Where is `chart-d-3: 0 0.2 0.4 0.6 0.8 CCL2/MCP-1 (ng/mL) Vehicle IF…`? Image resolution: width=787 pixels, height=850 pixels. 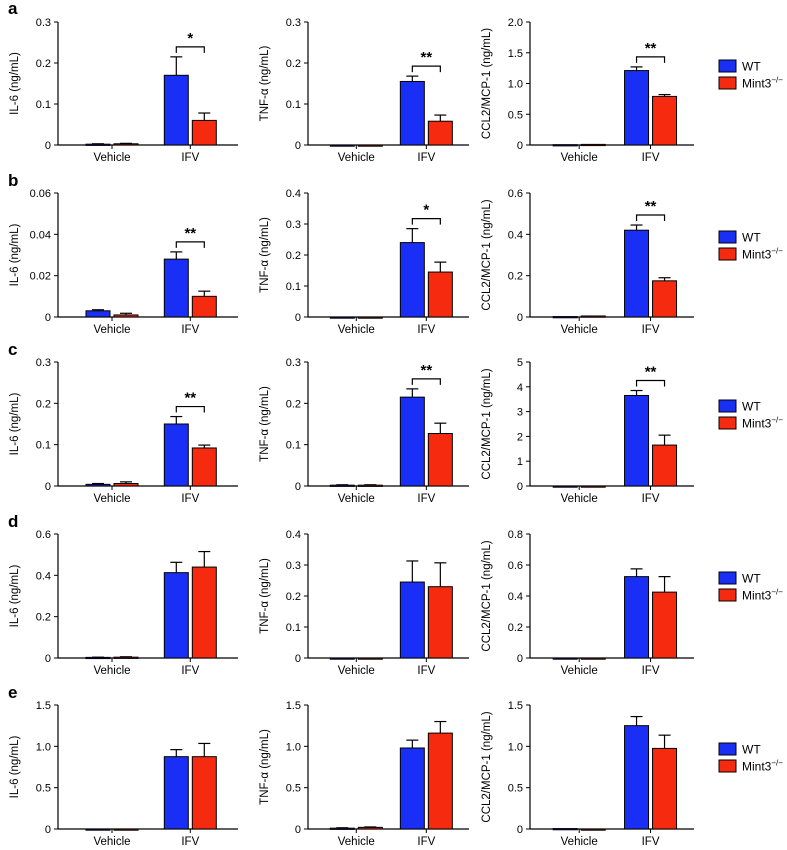
chart-d-3: 0 0.2 0.4 0.6 0.8 CCL2/MCP-1 (ng/mL) Vehicle IF… is located at coordinates (587, 603).